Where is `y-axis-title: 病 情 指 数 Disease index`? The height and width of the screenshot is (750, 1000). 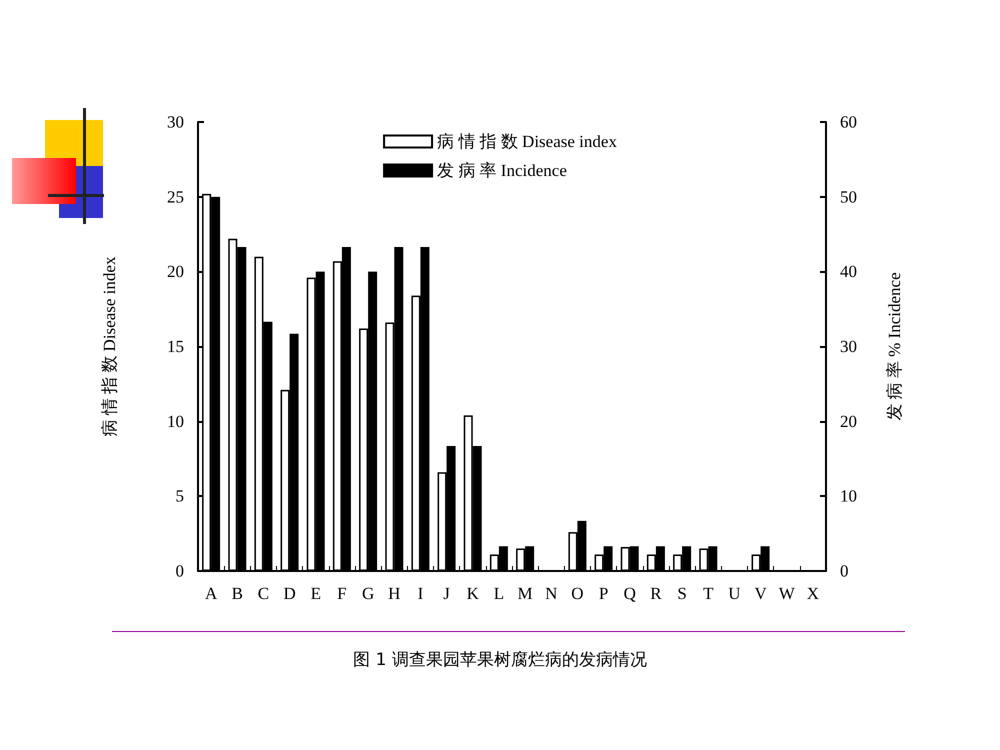 y-axis-title: 病 情 指 数 Disease index is located at coordinates (109, 346).